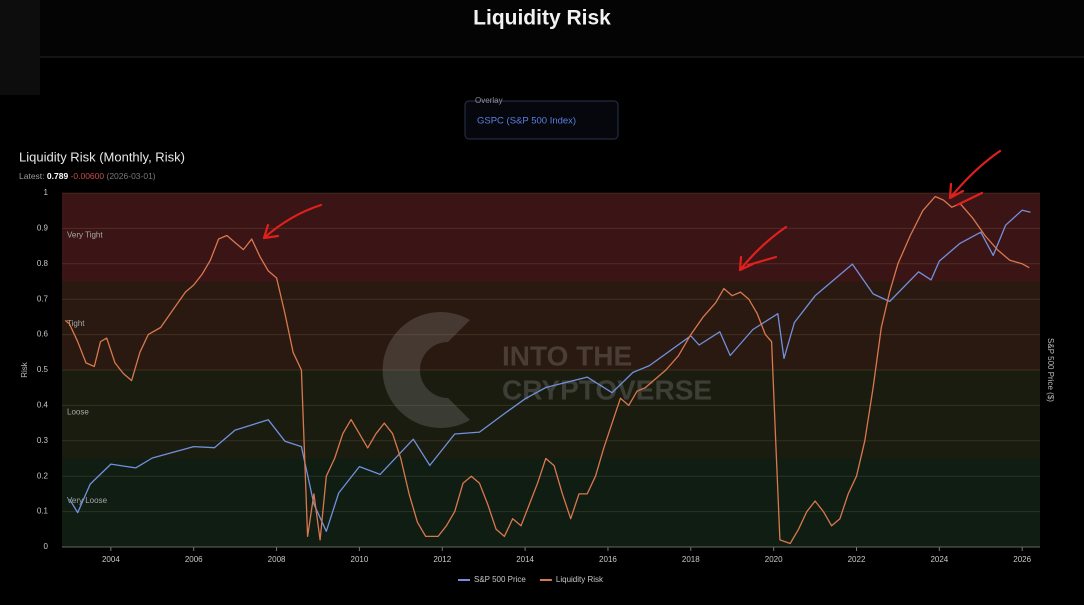 This screenshot has width=1084, height=605. What do you see at coordinates (567, 355) in the screenshot?
I see `watermark-text: INTO THE` at bounding box center [567, 355].